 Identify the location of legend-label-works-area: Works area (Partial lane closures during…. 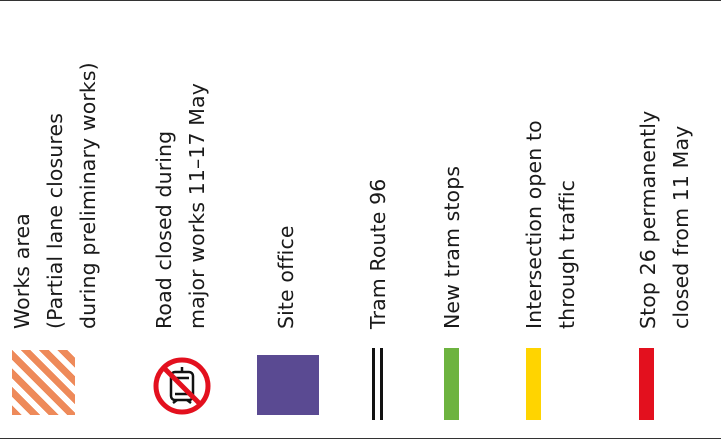
(55, 195).